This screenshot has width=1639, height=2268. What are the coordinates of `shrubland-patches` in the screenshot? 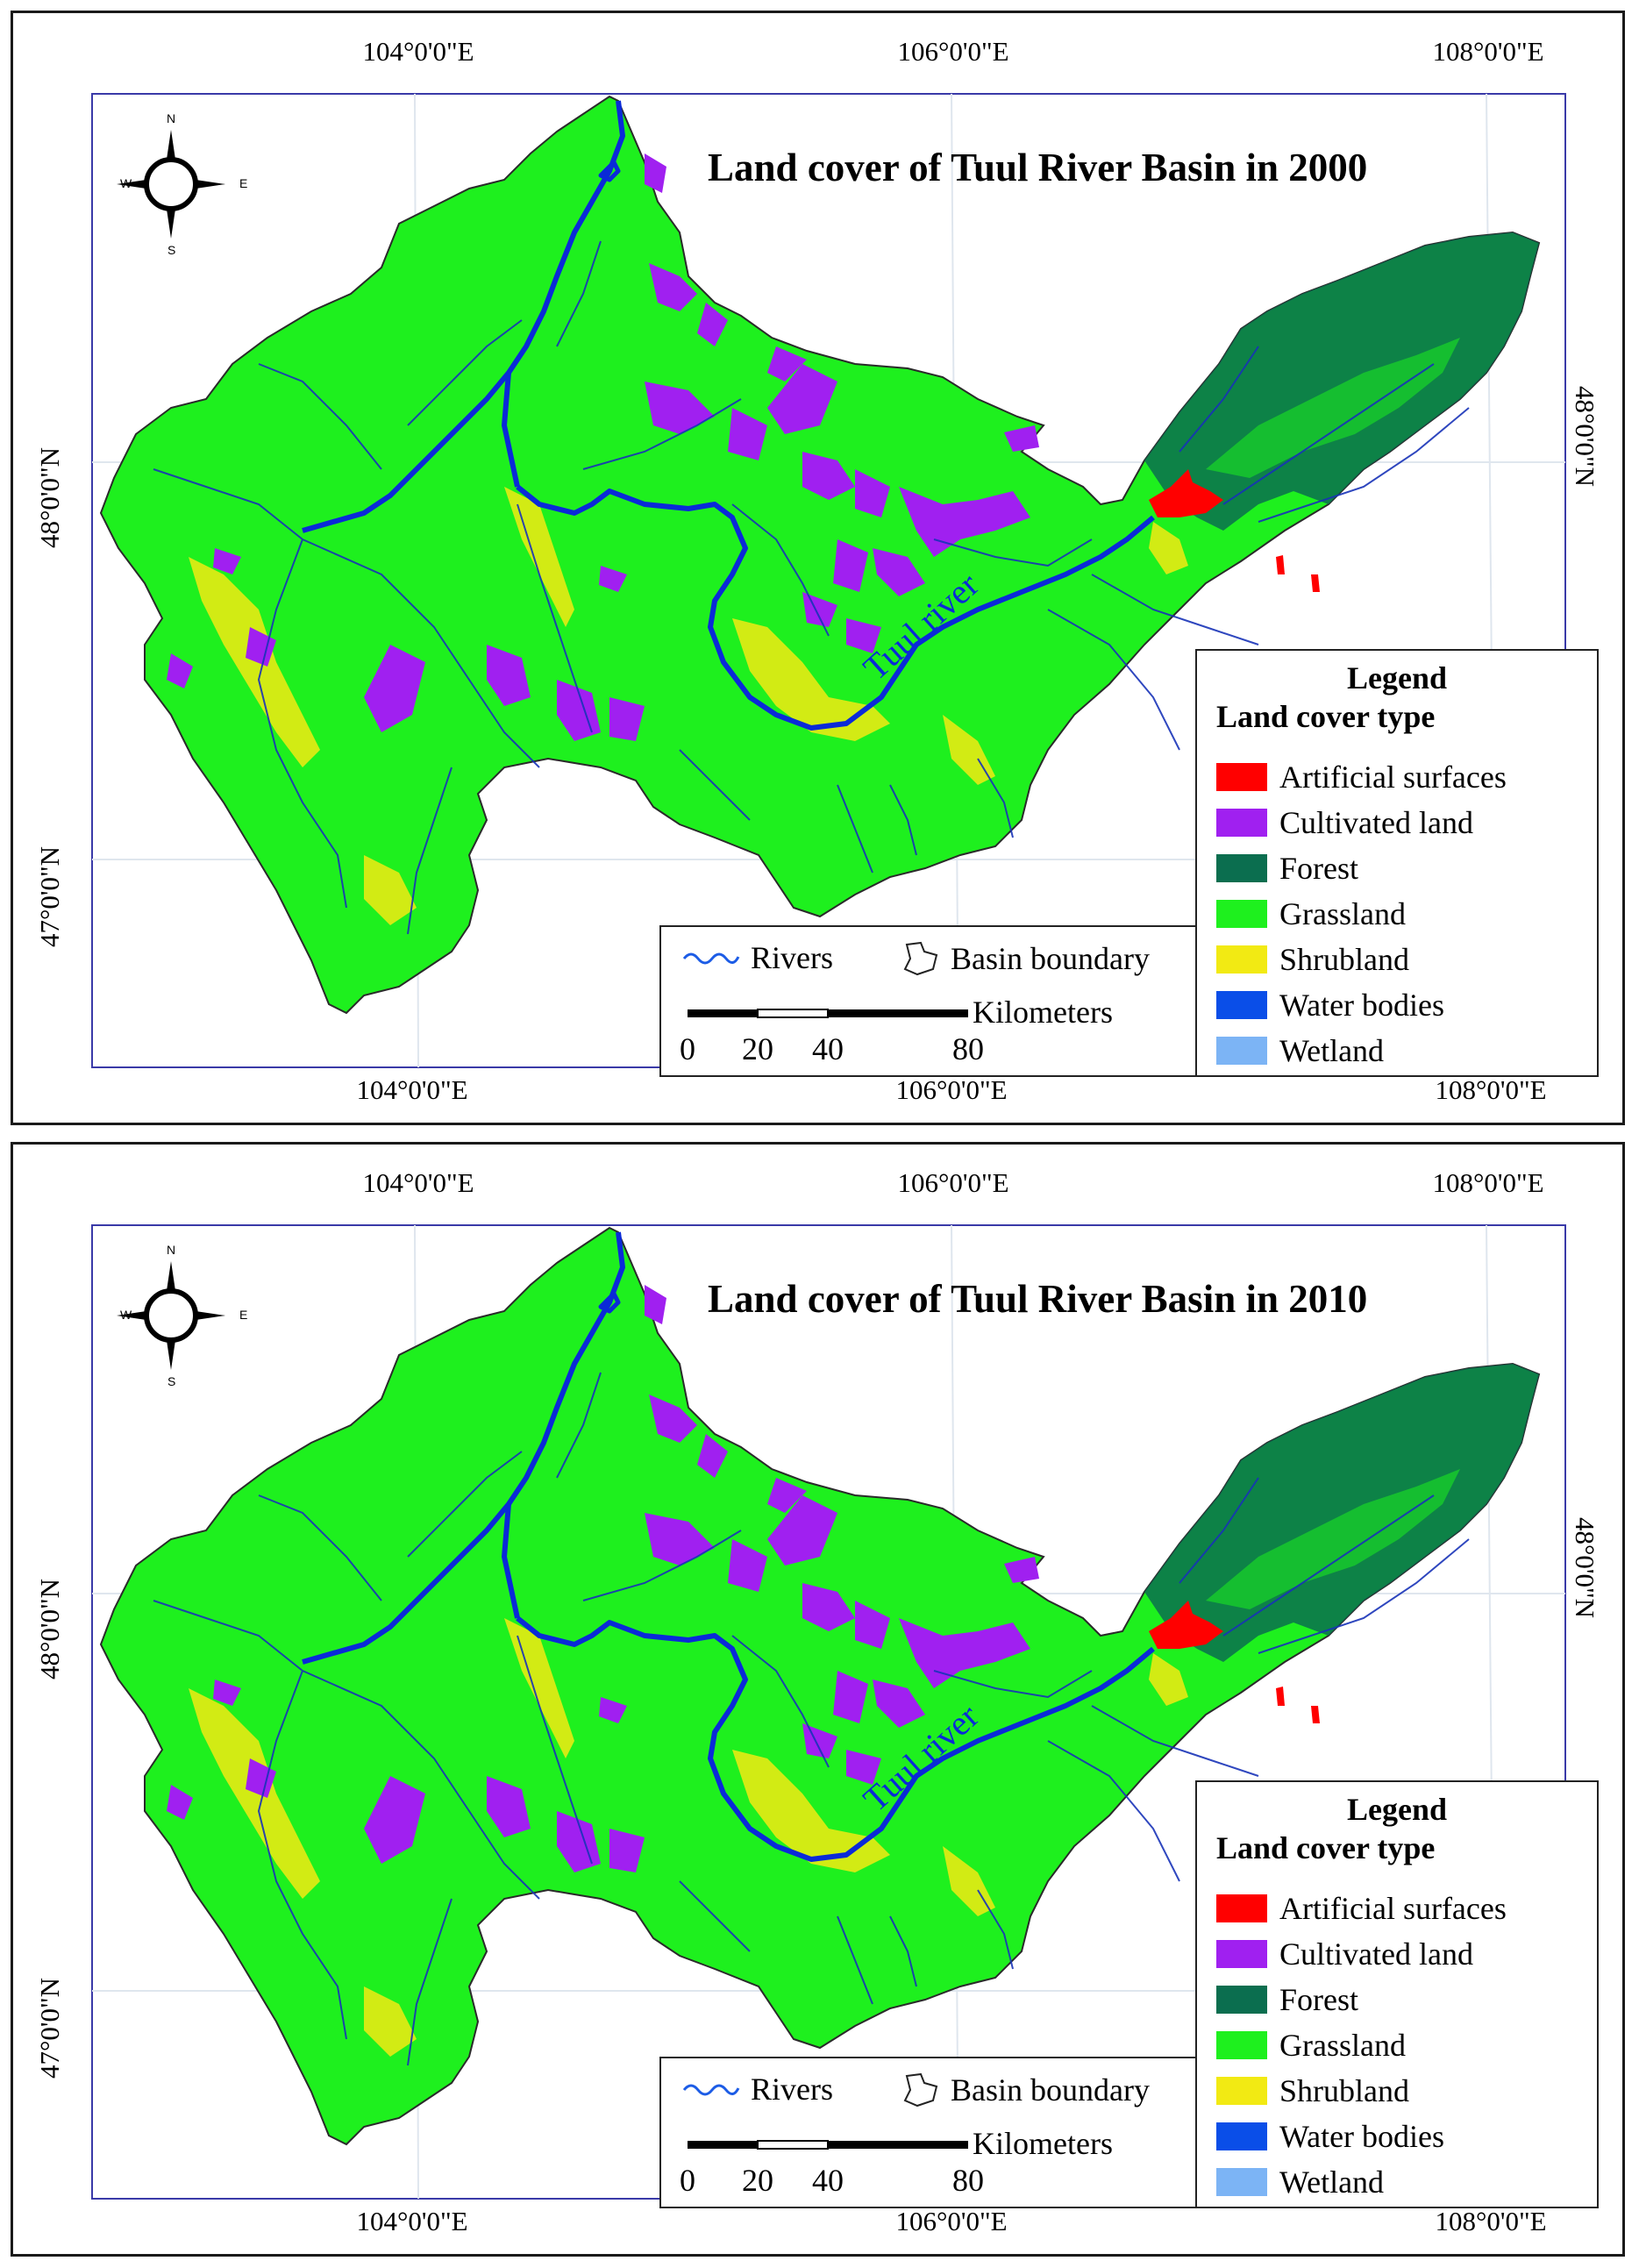 It's located at (688, 706).